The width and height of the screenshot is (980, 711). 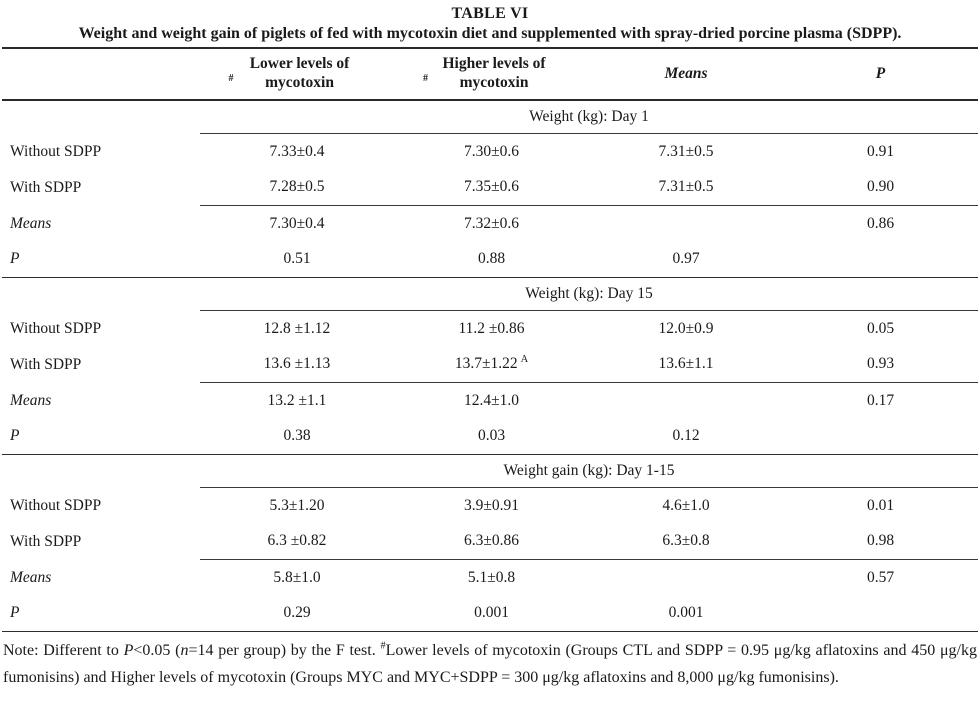 I want to click on table-cell: 0.98, so click(x=880, y=541).